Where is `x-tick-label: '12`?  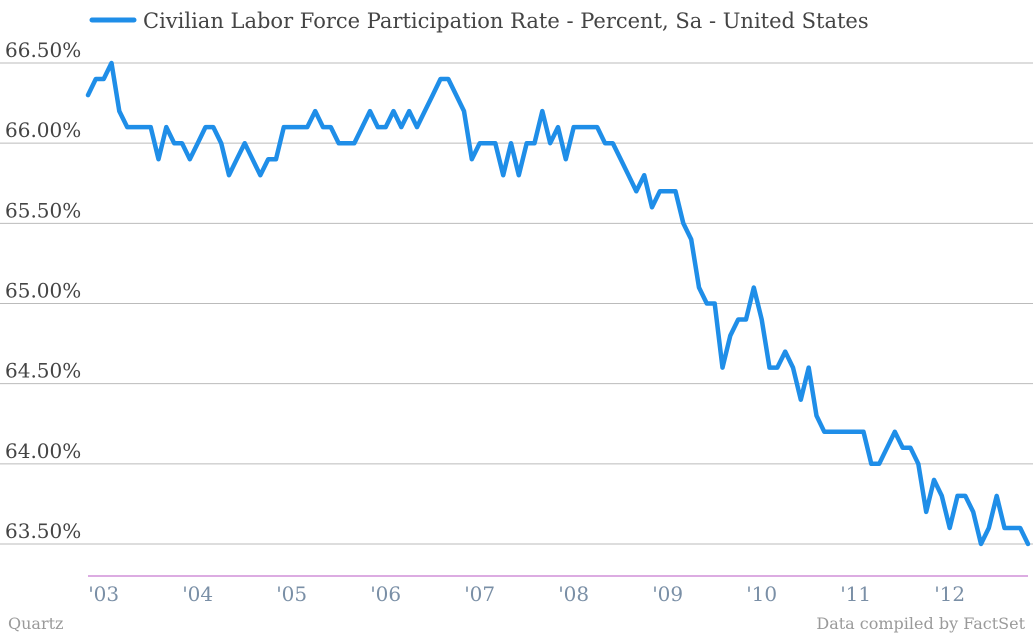
x-tick-label: '12 is located at coordinates (949, 594).